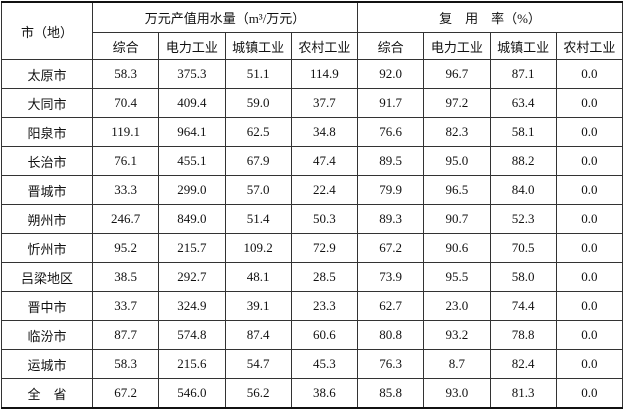 Image resolution: width=624 pixels, height=411 pixels. What do you see at coordinates (192, 161) in the screenshot?
I see `value-cell: 455.1` at bounding box center [192, 161].